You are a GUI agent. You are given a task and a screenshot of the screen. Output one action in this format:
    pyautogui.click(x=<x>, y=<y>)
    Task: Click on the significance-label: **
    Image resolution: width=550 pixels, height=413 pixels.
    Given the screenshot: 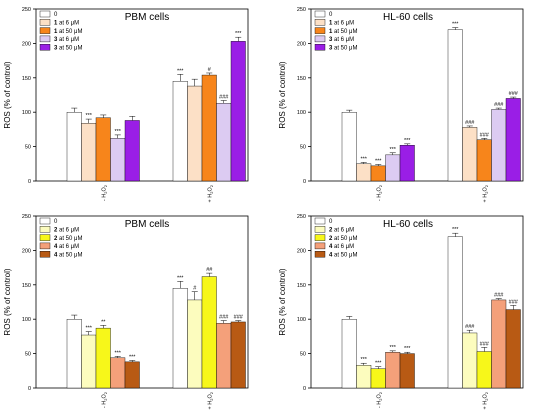 What is the action you would take?
    pyautogui.click(x=103, y=322)
    